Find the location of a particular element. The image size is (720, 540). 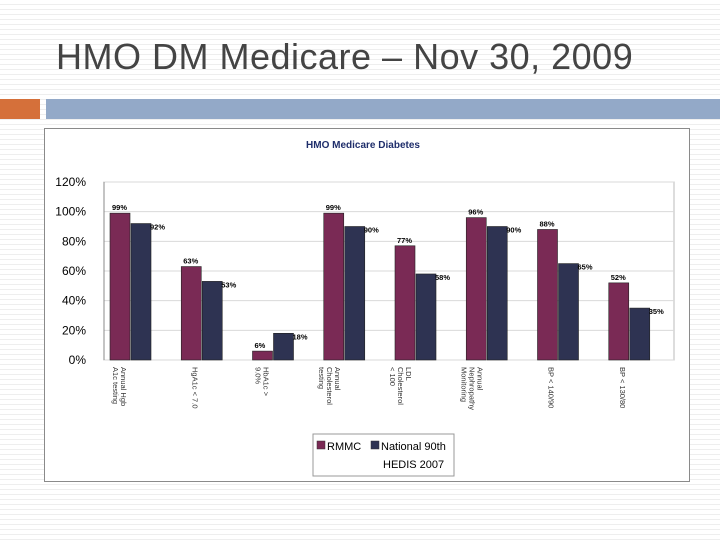

data-label-rmmc: 96% is located at coordinates (475, 212).